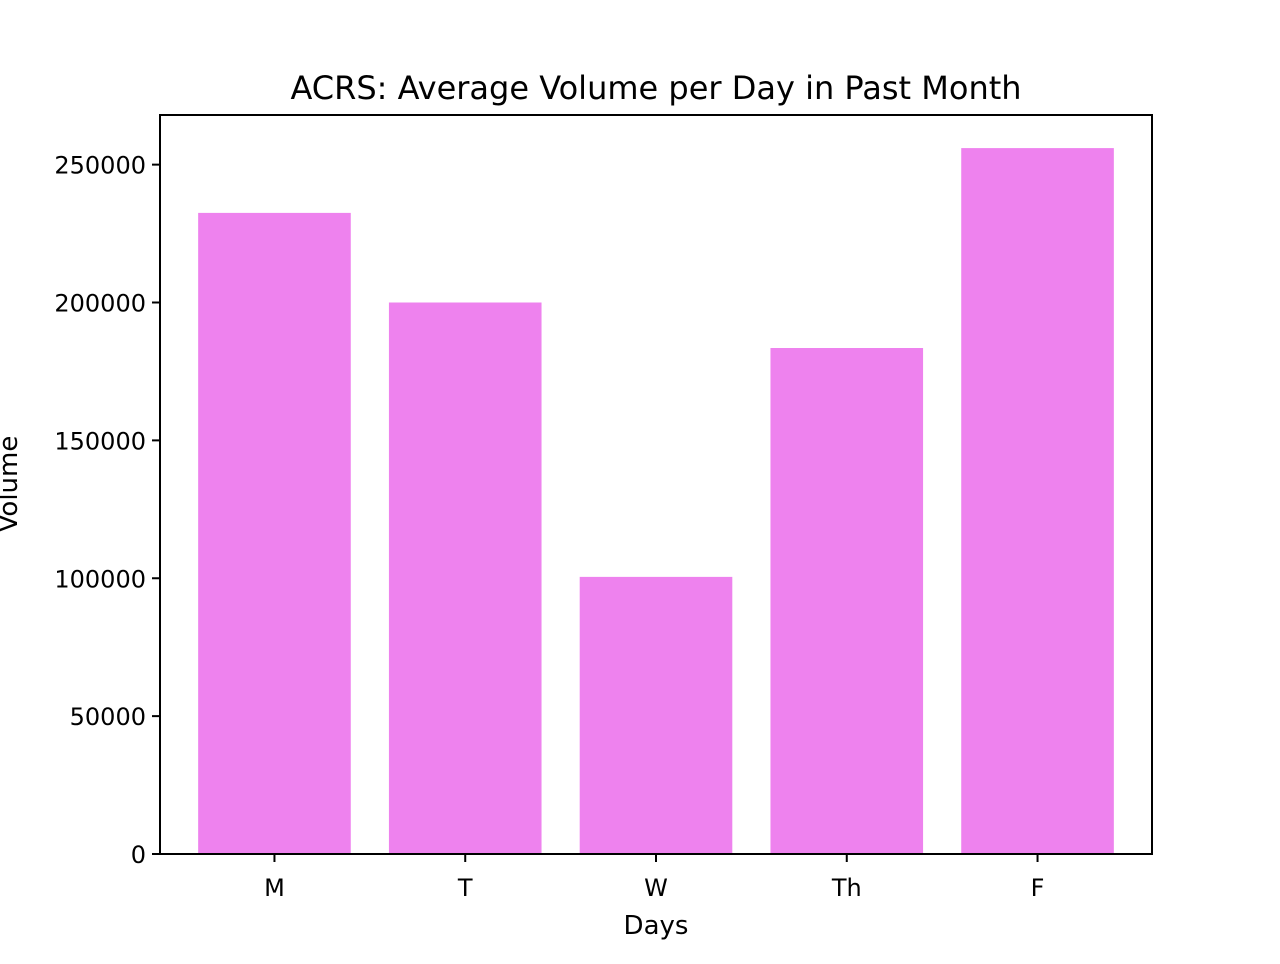 The height and width of the screenshot is (964, 1280). I want to click on y-axis-label: Volume, so click(12, 484).